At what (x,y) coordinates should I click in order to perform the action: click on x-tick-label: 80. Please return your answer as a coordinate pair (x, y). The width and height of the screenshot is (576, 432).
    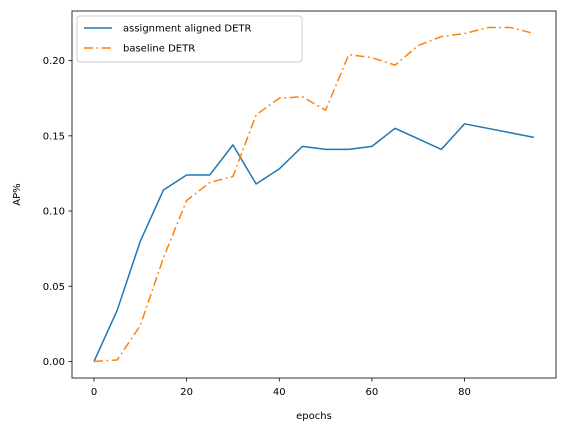
    Looking at the image, I should click on (464, 392).